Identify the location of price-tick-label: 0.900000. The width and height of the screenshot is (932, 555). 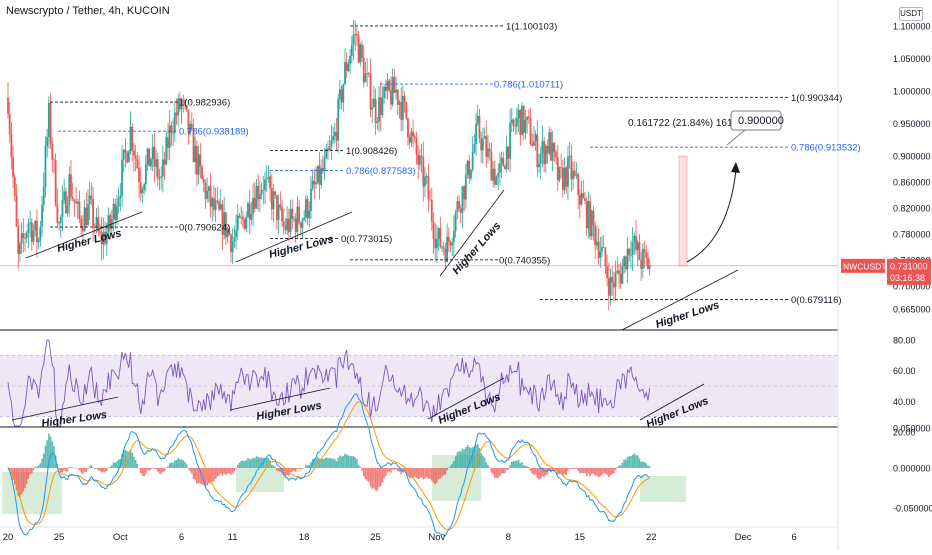
(912, 157).